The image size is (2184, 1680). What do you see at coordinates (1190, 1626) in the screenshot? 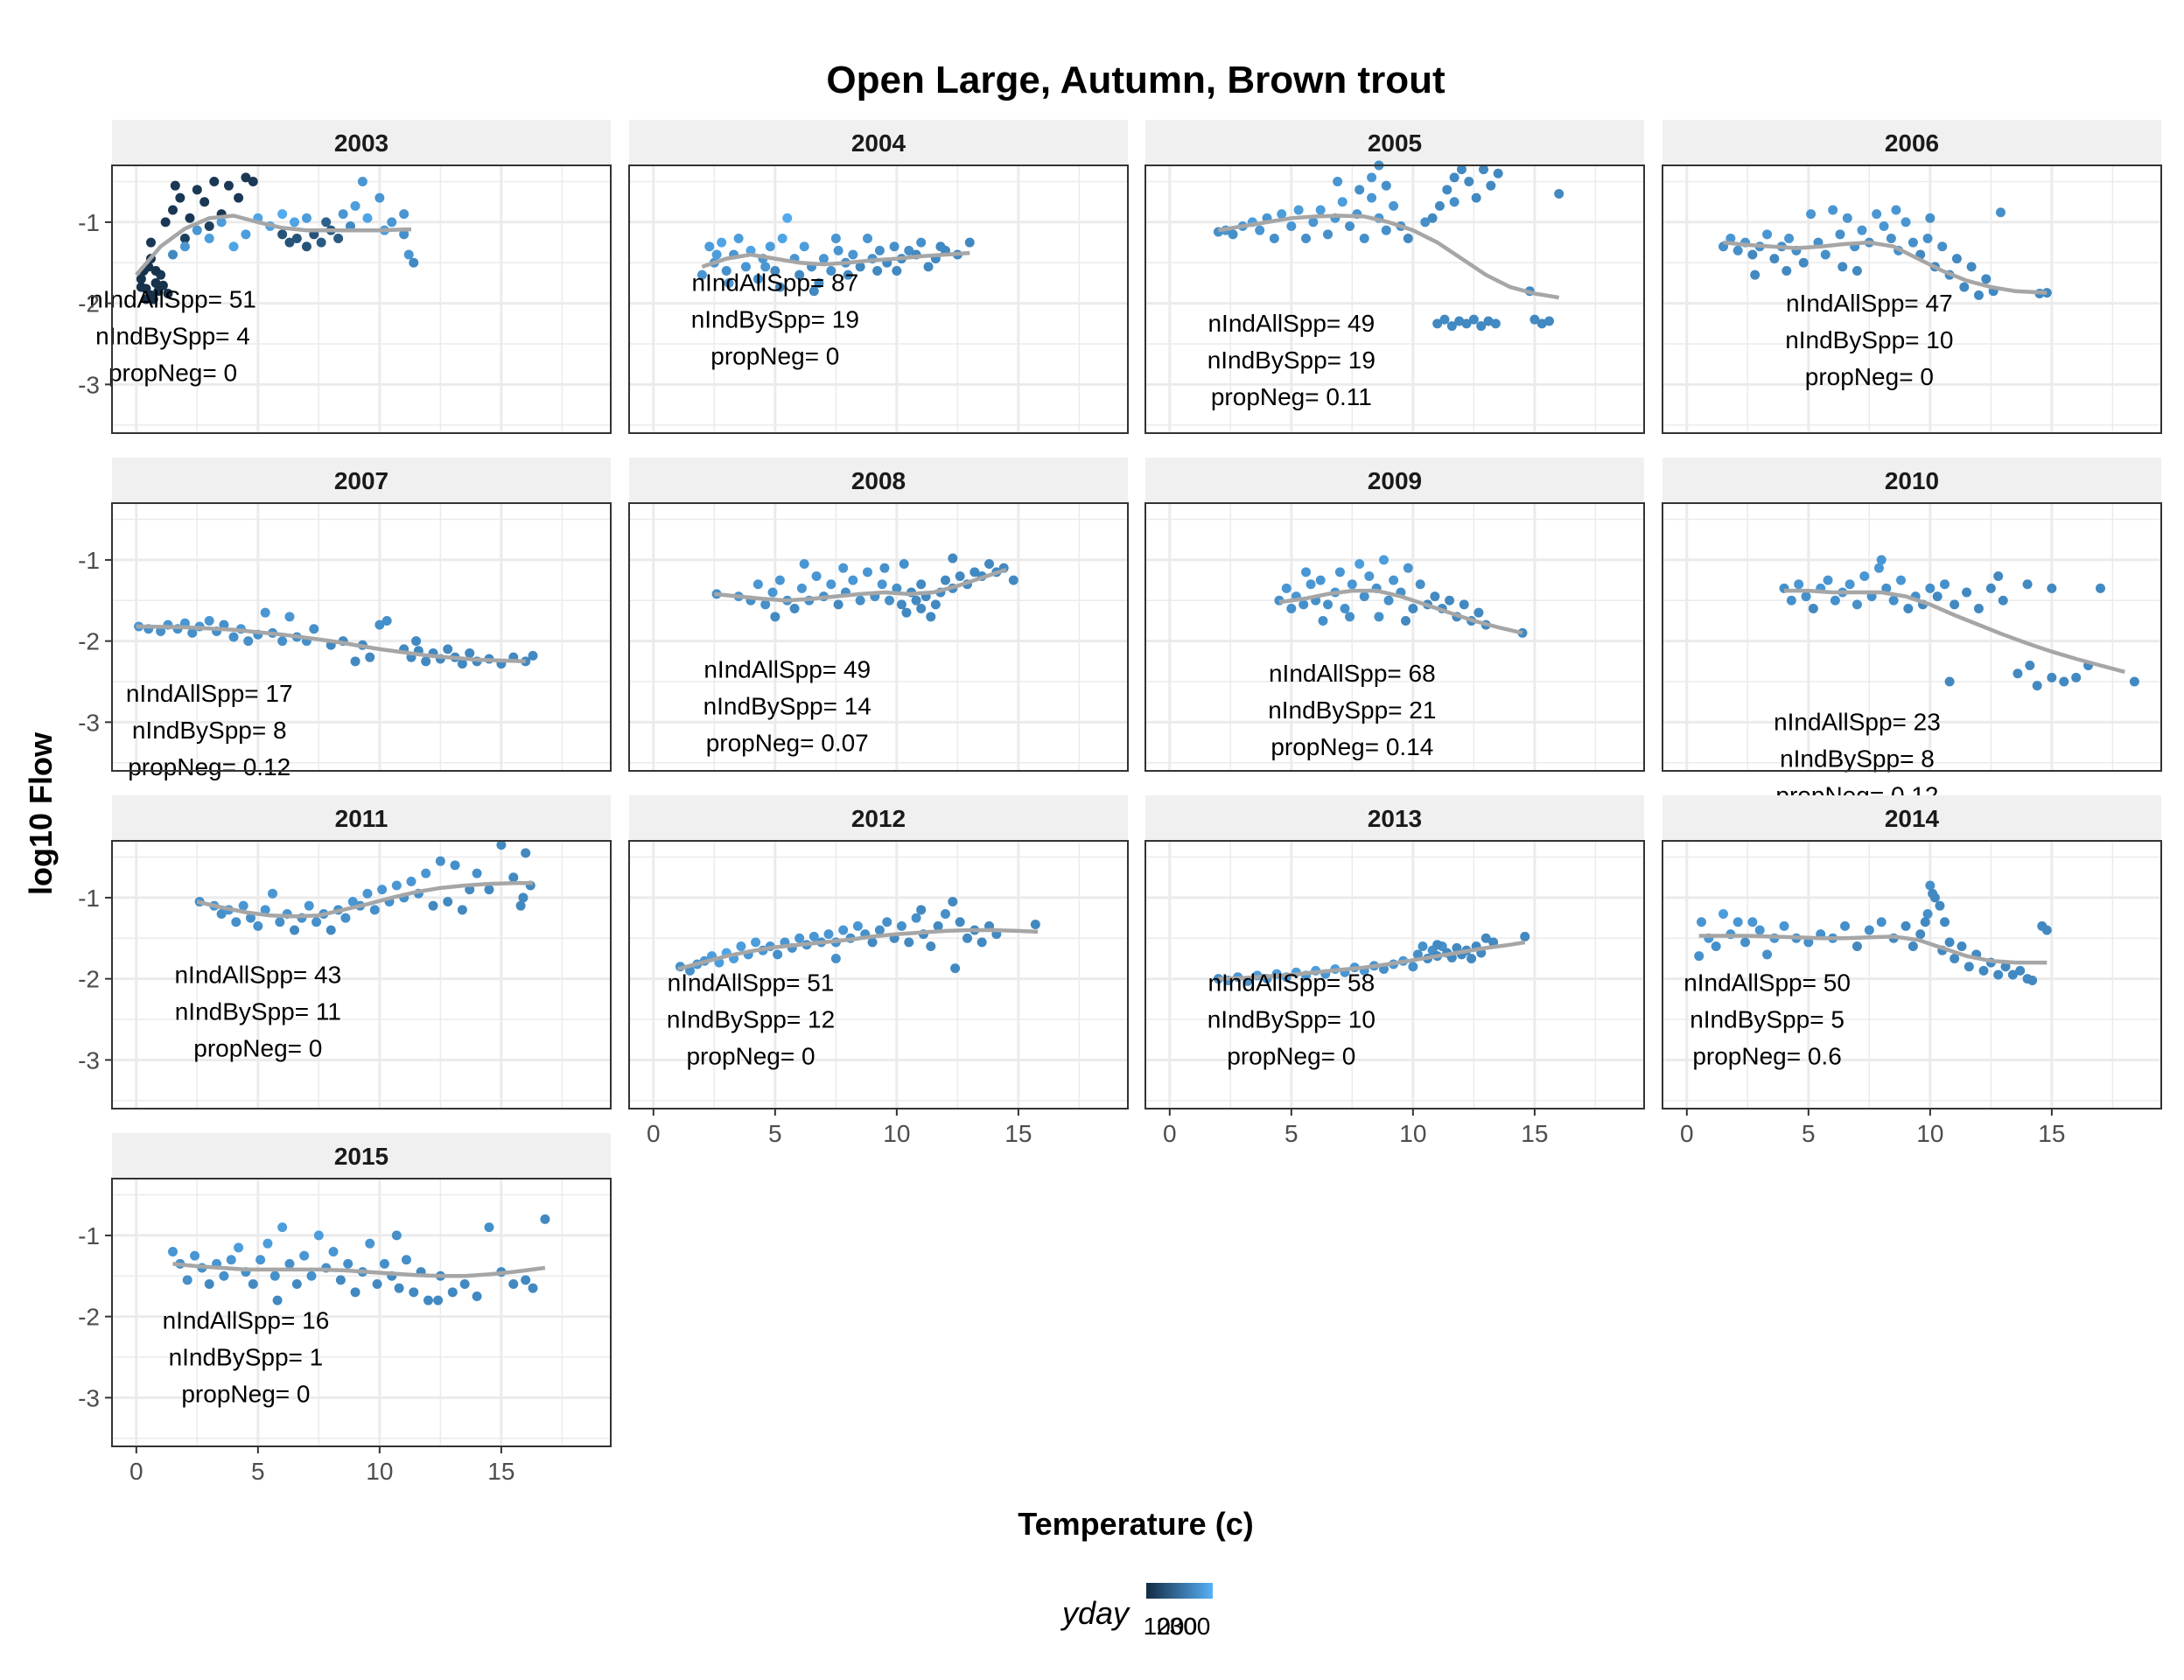
I see `legend-label: 300` at bounding box center [1190, 1626].